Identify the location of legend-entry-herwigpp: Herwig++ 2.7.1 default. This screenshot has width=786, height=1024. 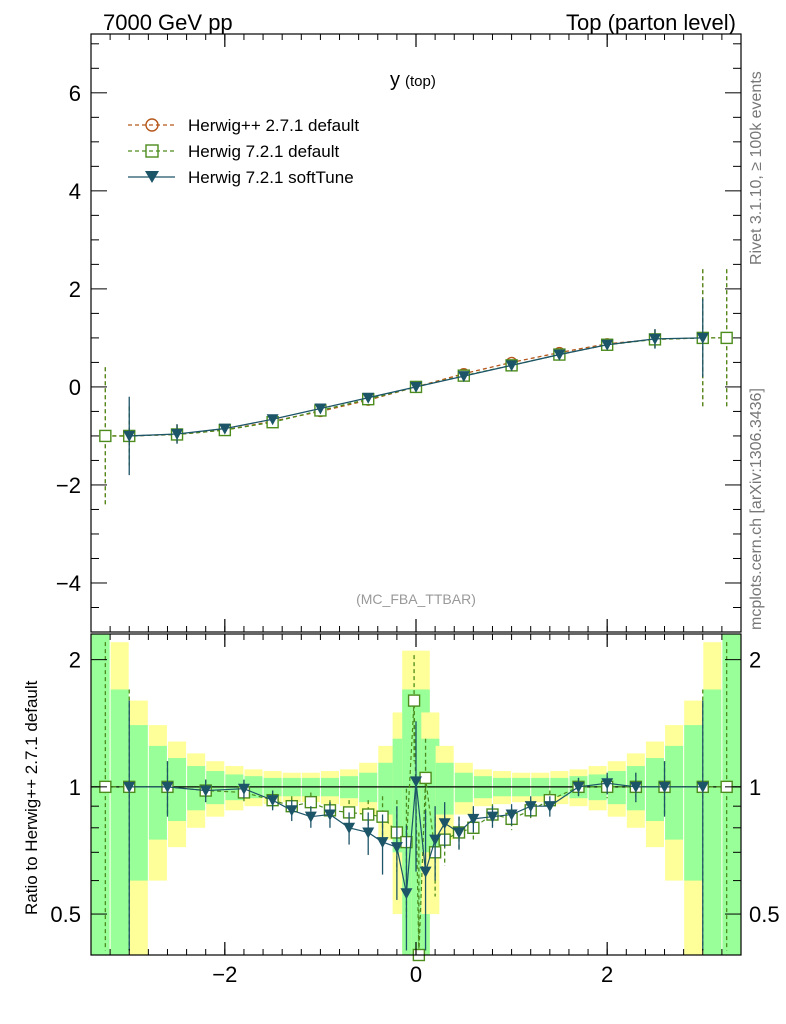
(243, 125).